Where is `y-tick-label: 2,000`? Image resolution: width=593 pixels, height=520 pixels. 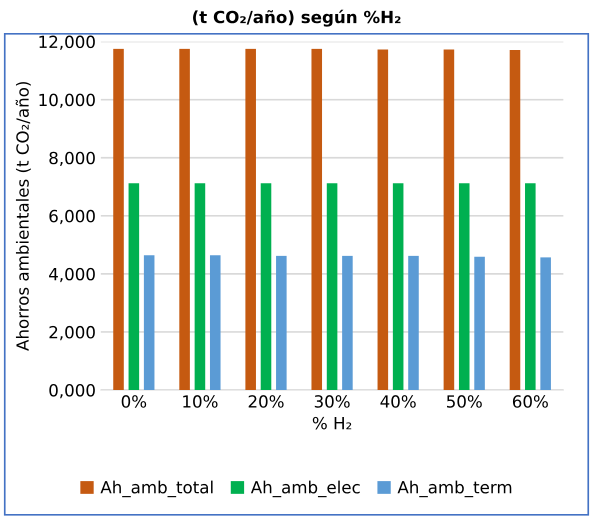 y-tick-label: 2,000 is located at coordinates (72, 333).